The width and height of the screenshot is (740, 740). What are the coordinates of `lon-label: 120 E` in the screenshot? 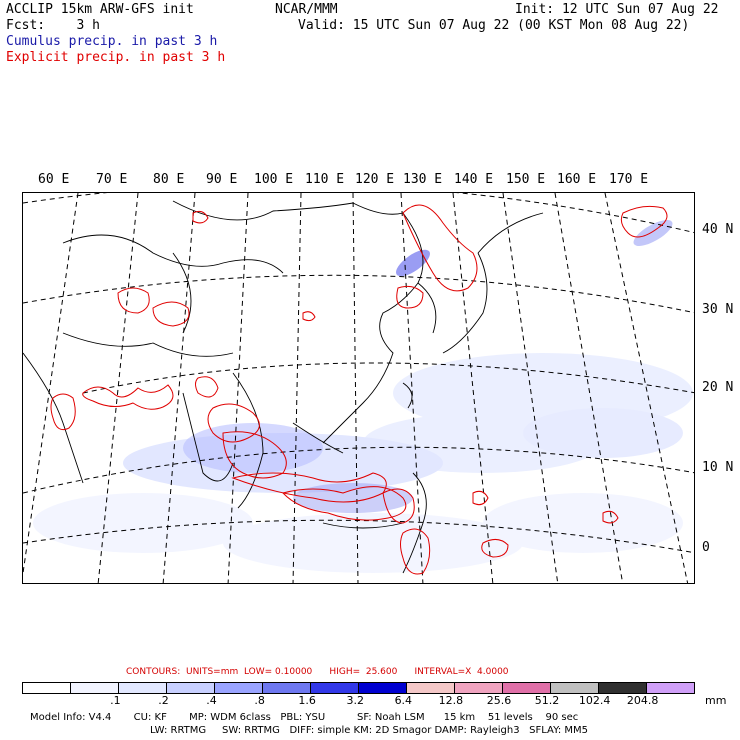 It's located at (375, 179).